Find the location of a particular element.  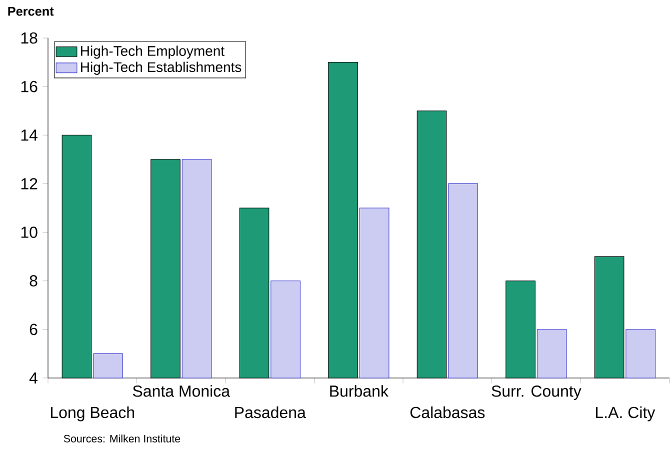

y-tick-label: 16 is located at coordinates (29, 86).